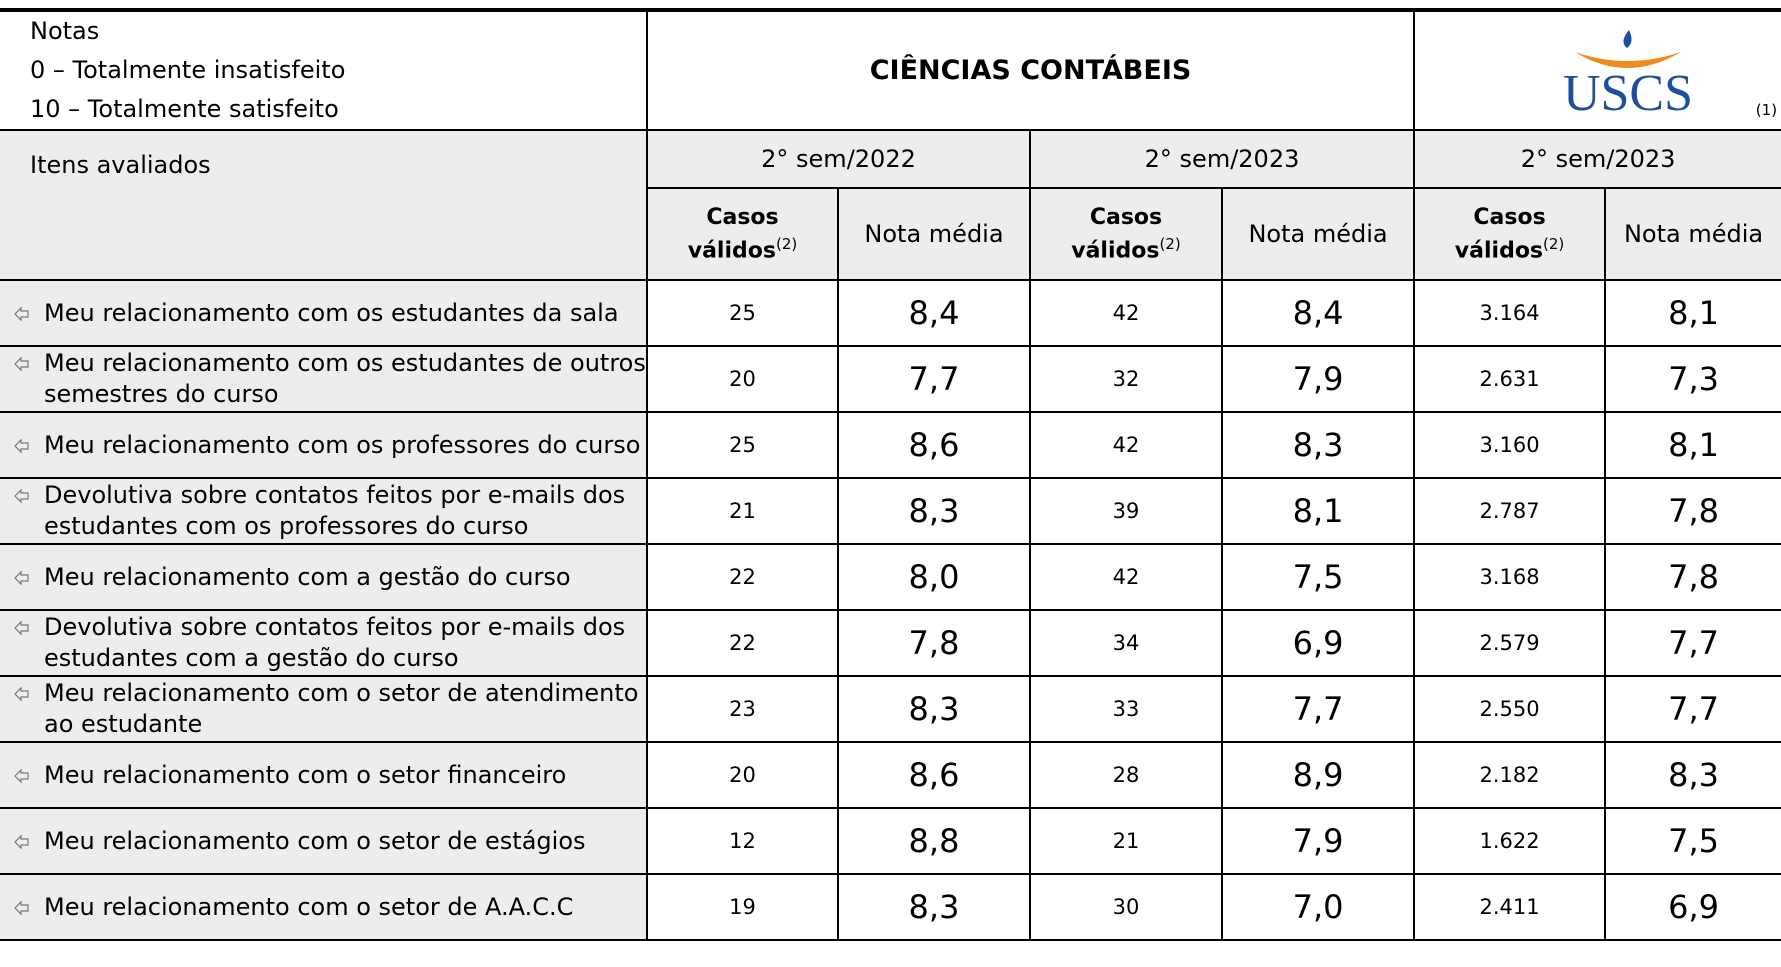 The width and height of the screenshot is (1781, 967). What do you see at coordinates (307, 576) in the screenshot?
I see `item-text: Meu relacionamento com a gestão do curso` at bounding box center [307, 576].